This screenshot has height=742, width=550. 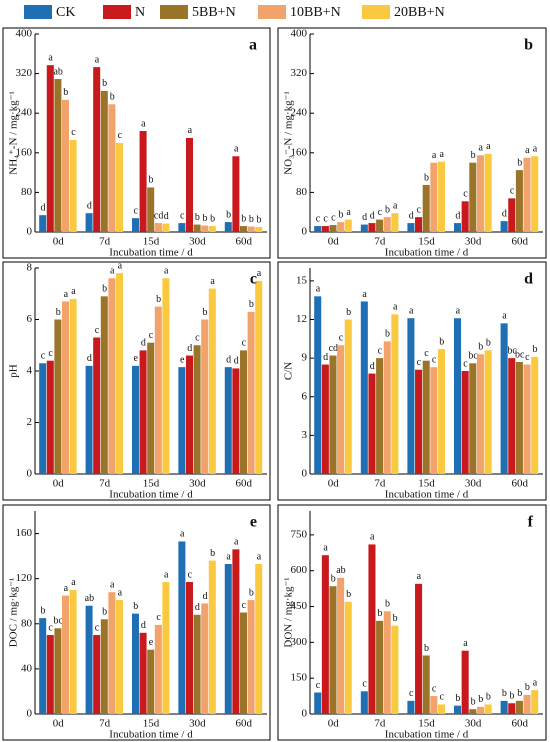 I want to click on significance-letter: cd, so click(x=158, y=215).